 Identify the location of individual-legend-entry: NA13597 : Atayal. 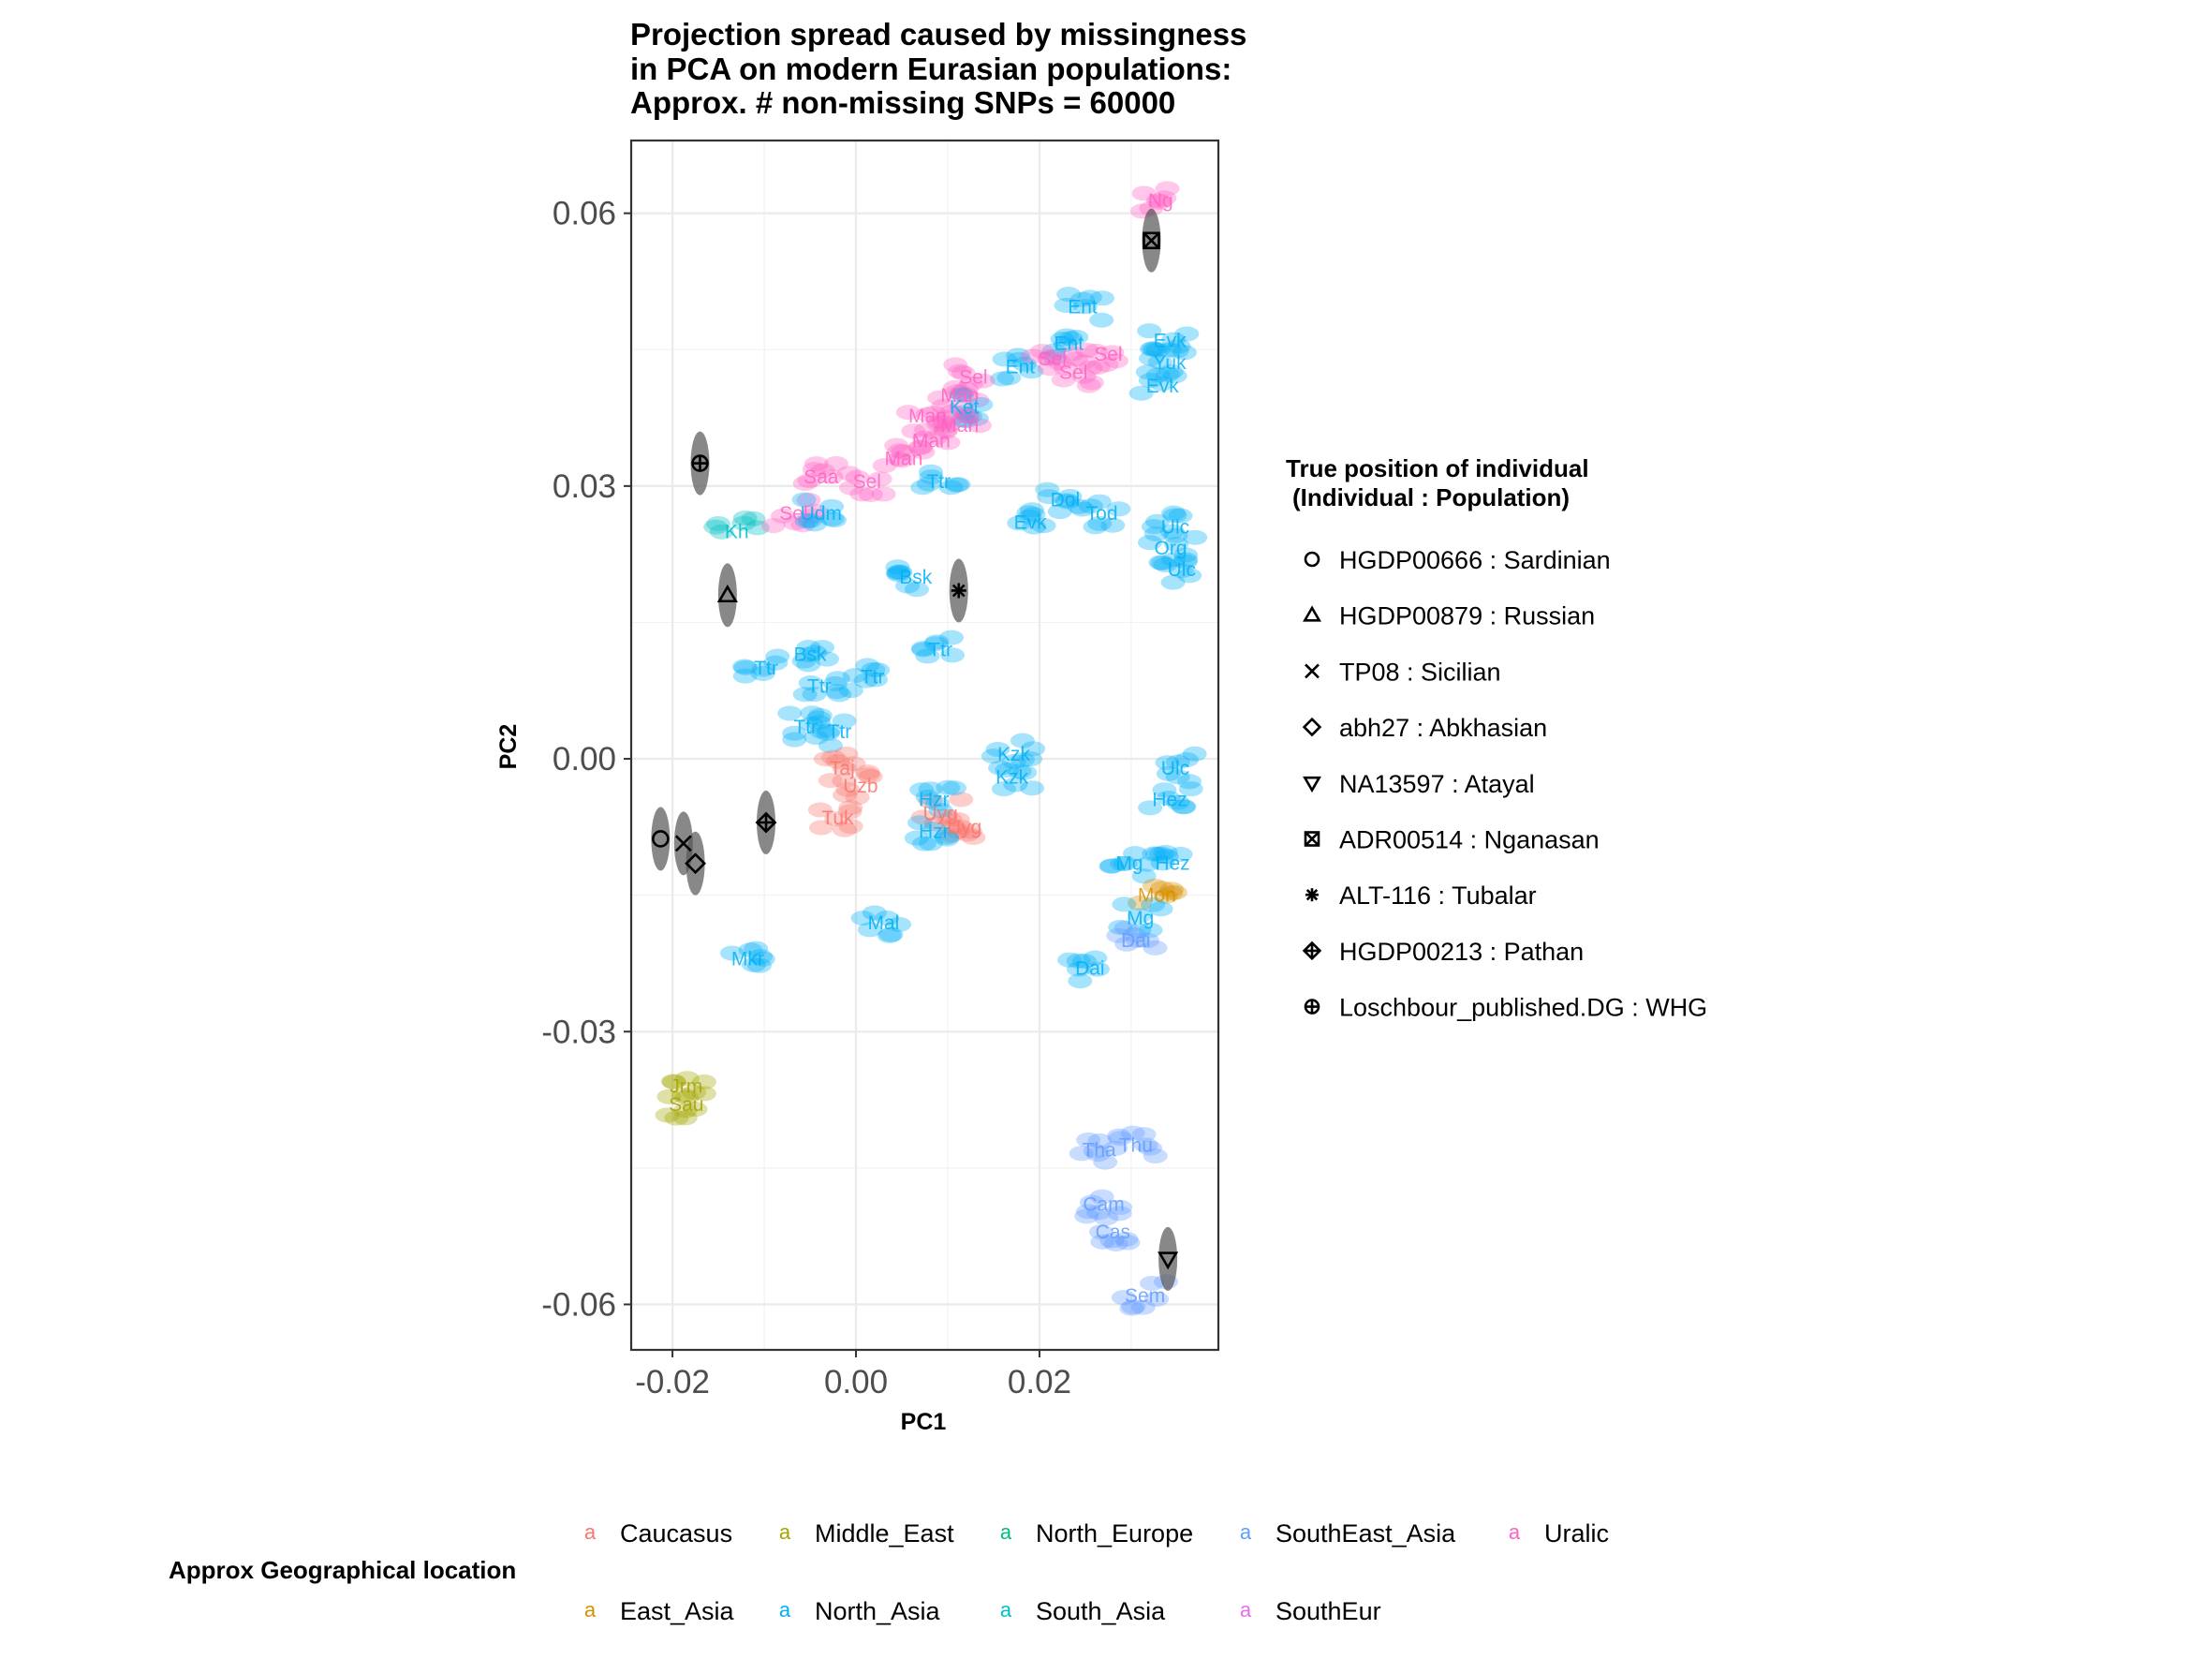
(1419, 784).